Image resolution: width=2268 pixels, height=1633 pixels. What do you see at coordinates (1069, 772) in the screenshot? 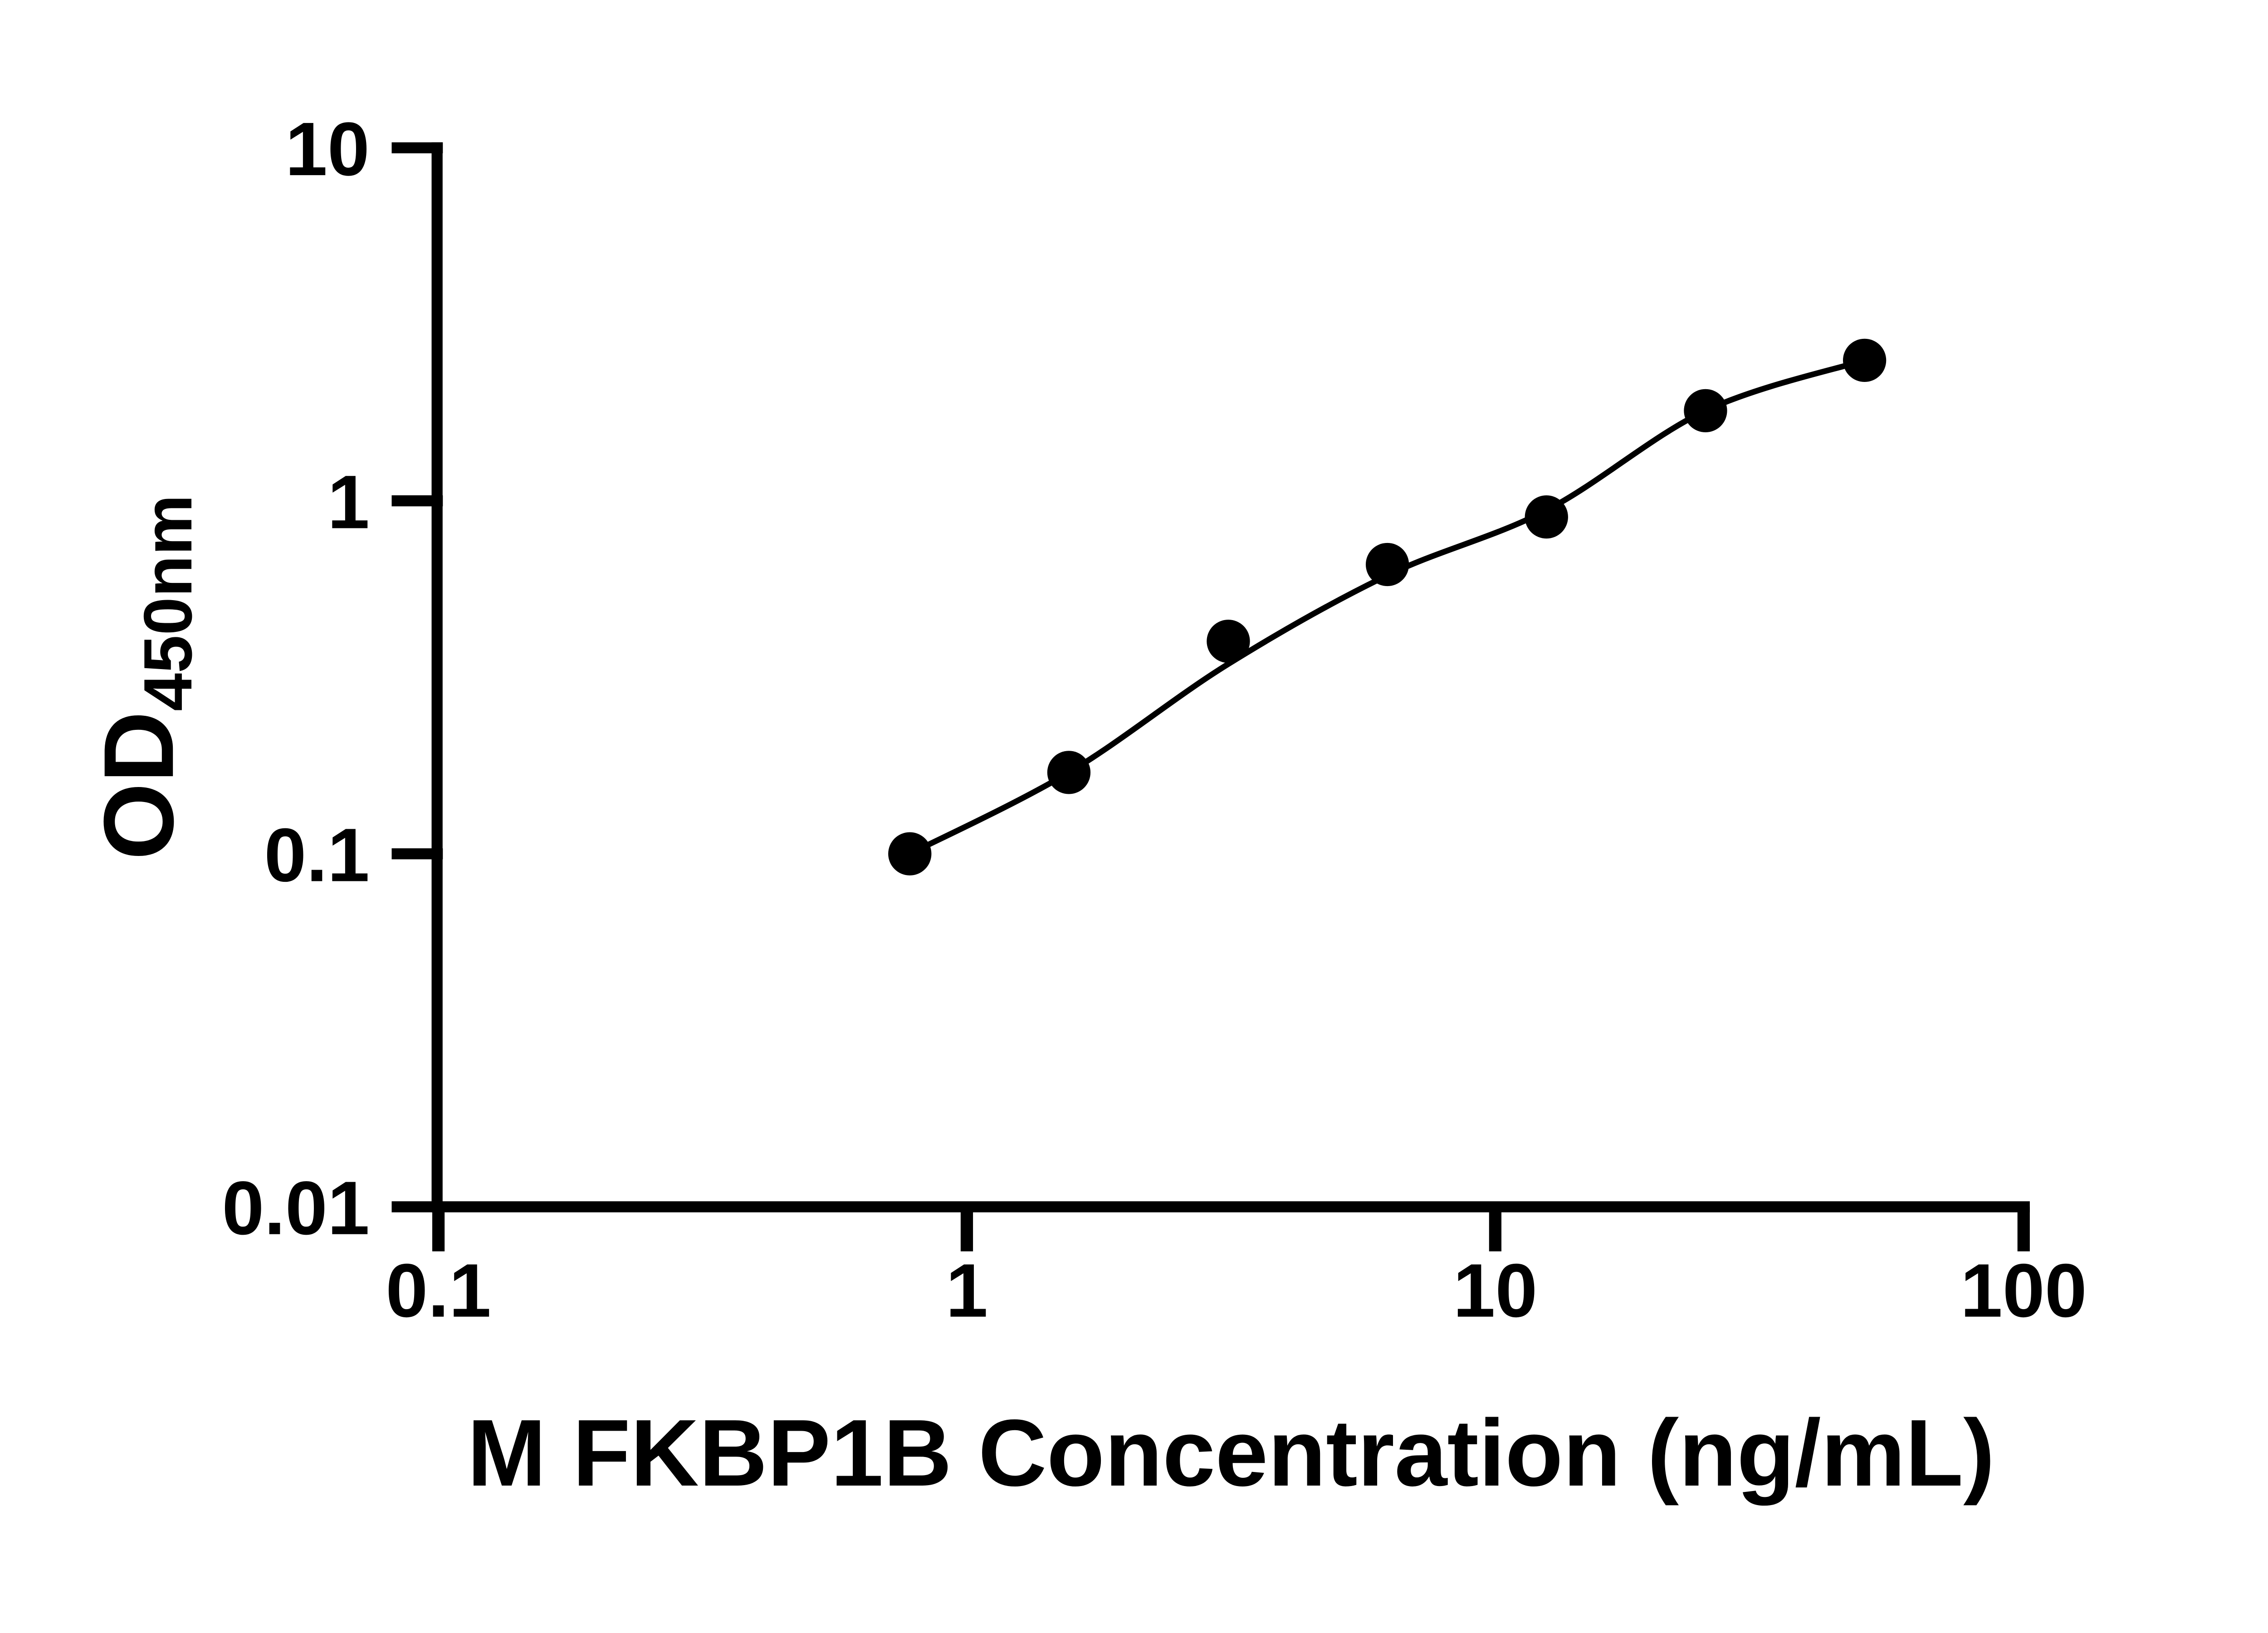
I see `data-point-1.56` at bounding box center [1069, 772].